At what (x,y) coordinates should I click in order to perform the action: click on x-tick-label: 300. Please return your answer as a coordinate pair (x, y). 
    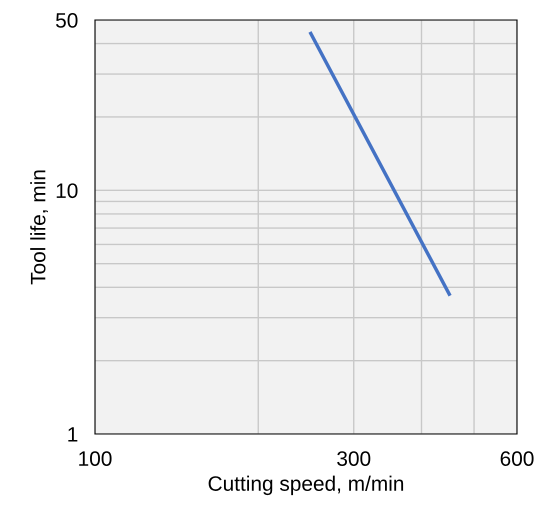
    Looking at the image, I should click on (353, 458).